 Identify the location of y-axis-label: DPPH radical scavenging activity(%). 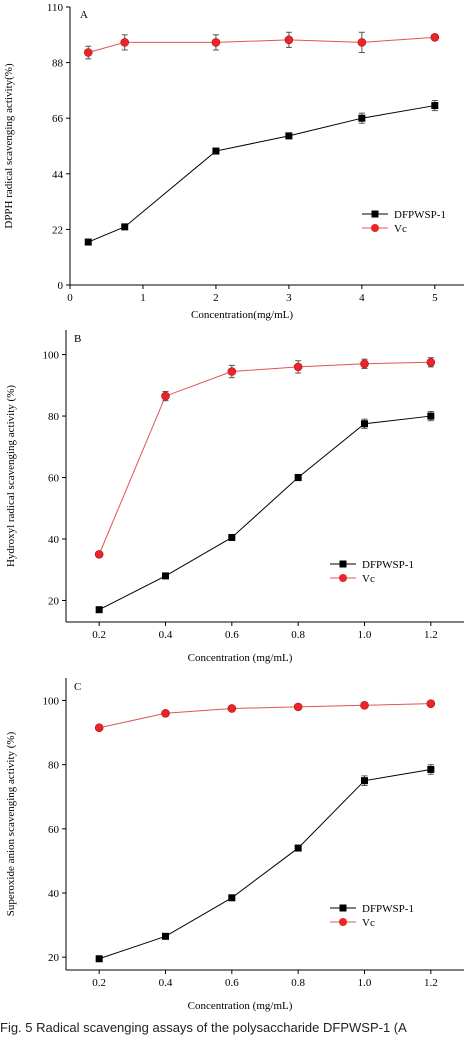
(9, 146).